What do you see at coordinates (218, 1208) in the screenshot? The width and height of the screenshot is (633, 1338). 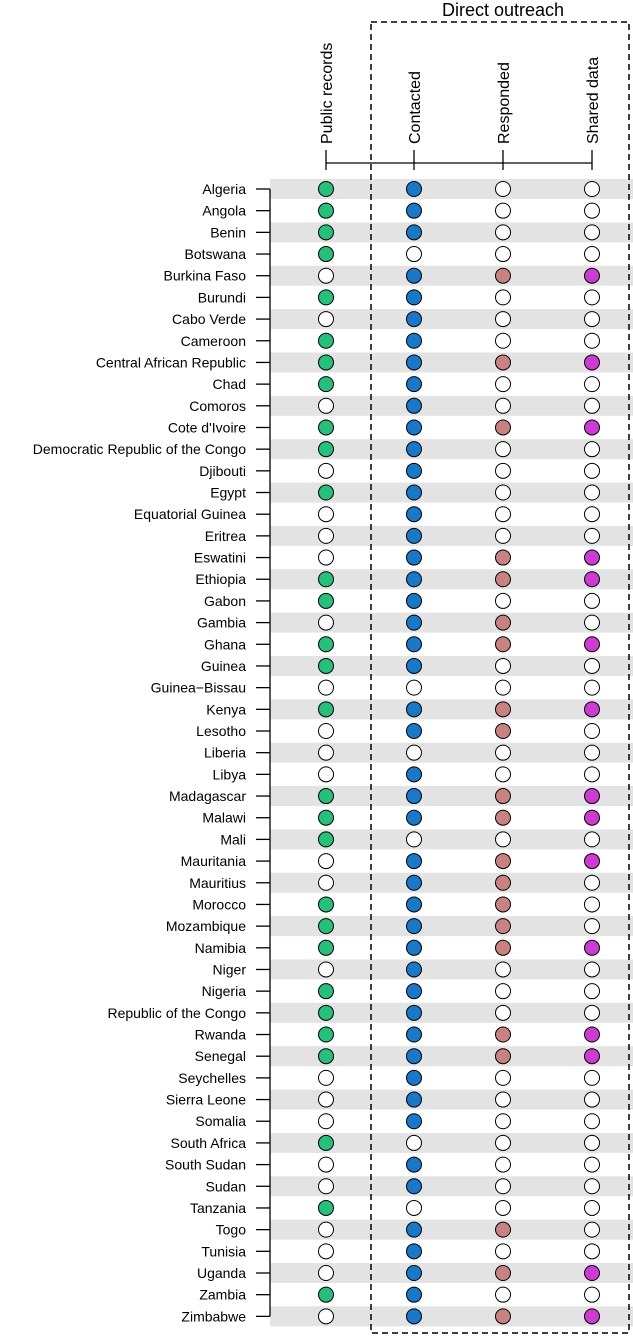 I see `country-label: Tanzania` at bounding box center [218, 1208].